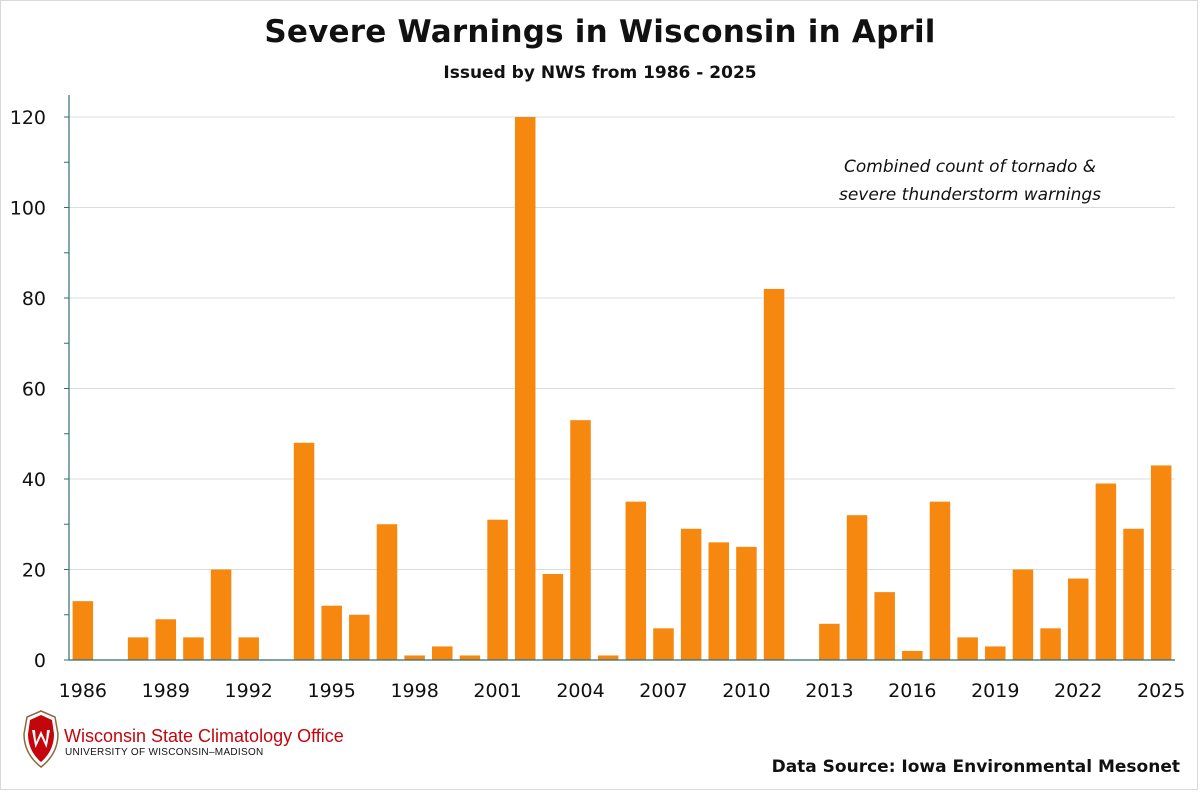 The width and height of the screenshot is (1200, 792). Describe the element at coordinates (249, 691) in the screenshot. I see `x-tick-label: 1992` at that location.